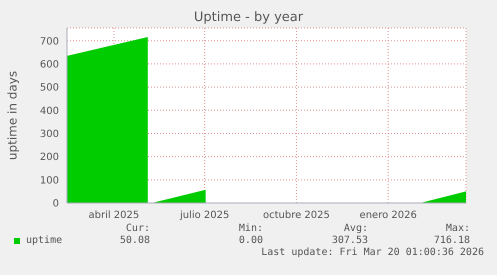  Describe the element at coordinates (248, 17) in the screenshot. I see `chart-title: Uptime - by year` at that location.